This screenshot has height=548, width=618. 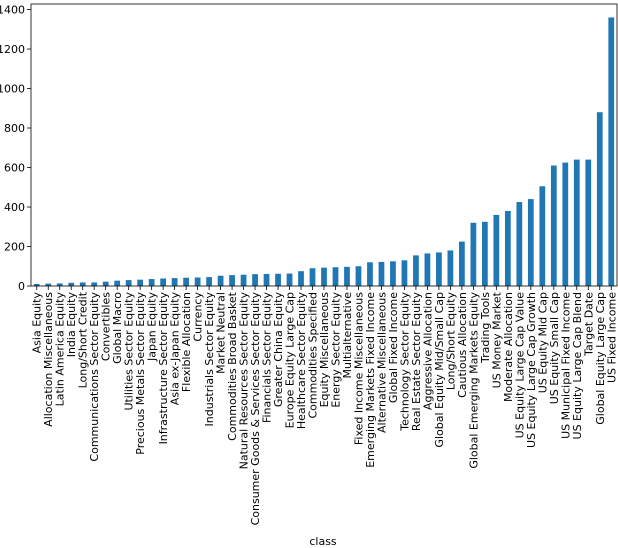 What do you see at coordinates (94, 377) in the screenshot?
I see `x-tick-label: Communications Sector Equity` at bounding box center [94, 377].